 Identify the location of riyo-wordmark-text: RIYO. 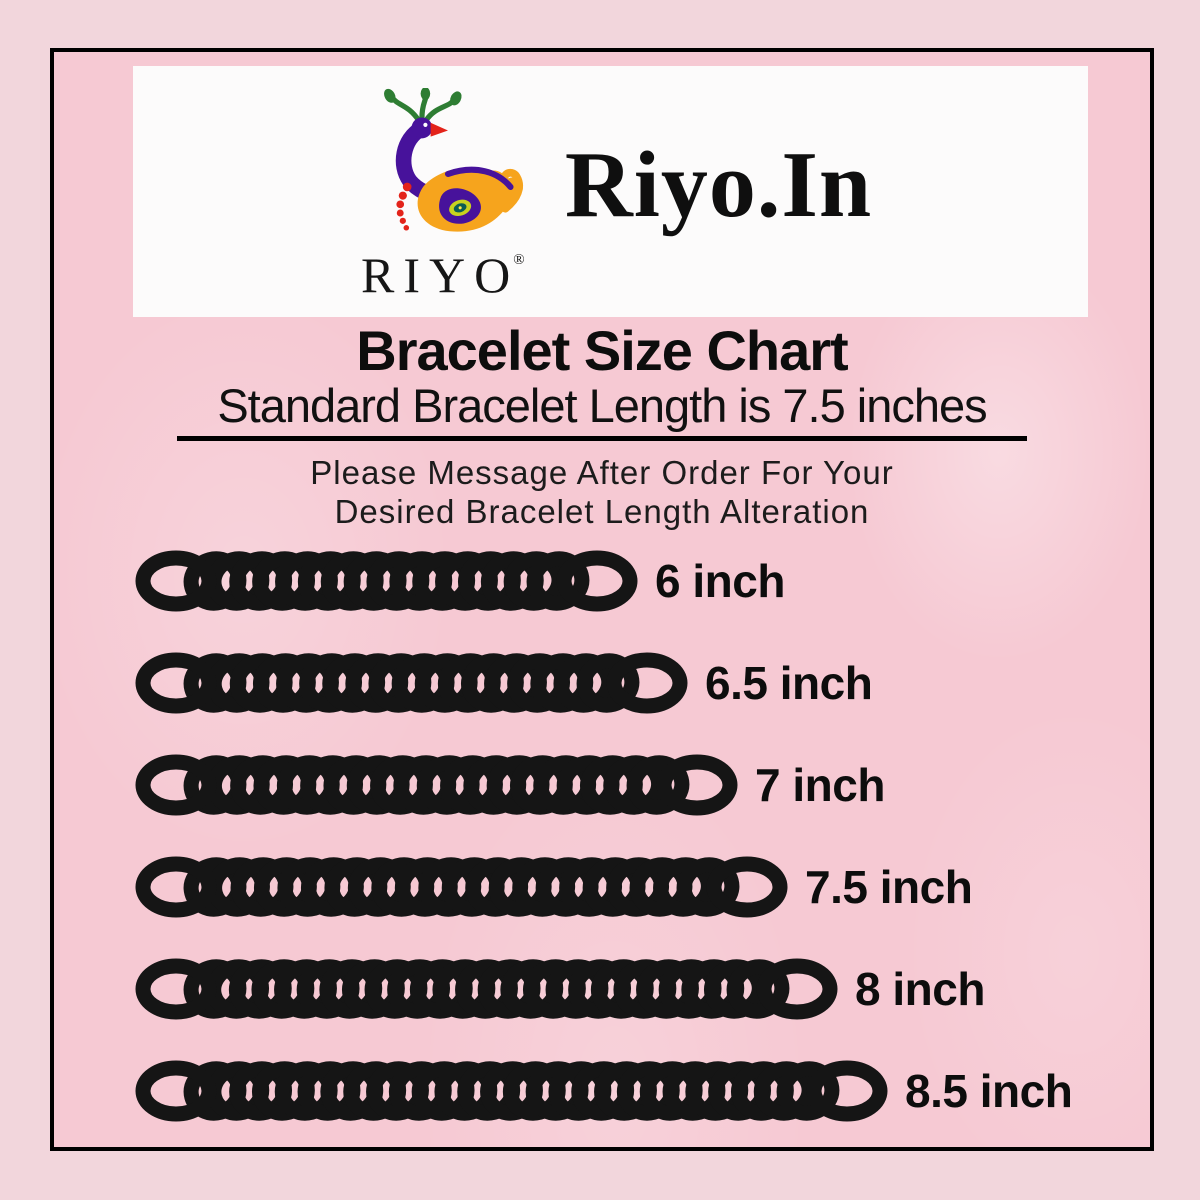
(440, 275).